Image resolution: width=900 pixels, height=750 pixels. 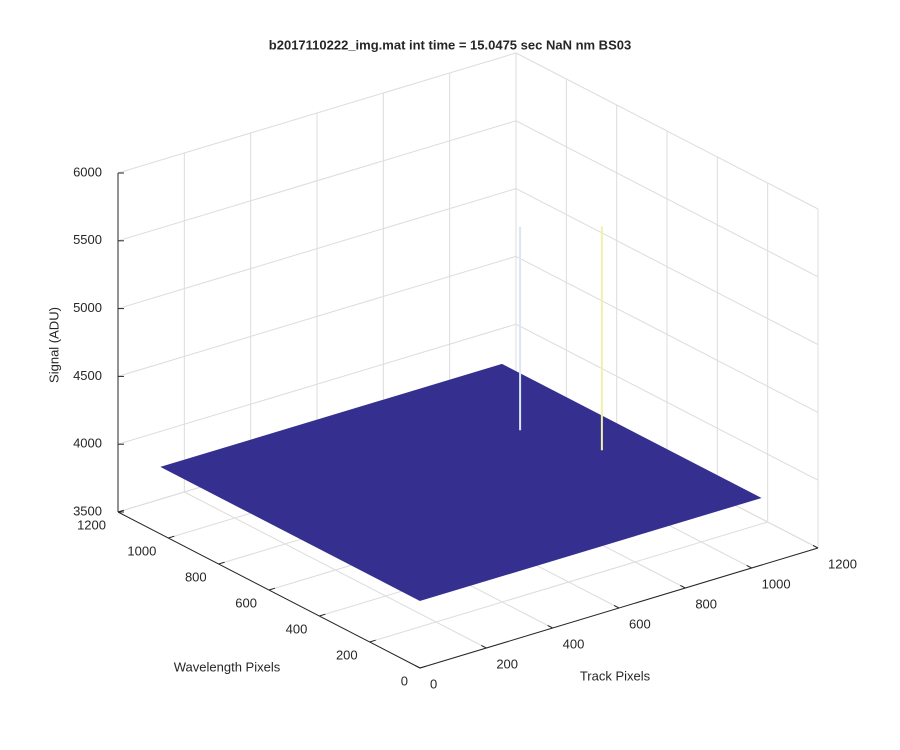 What do you see at coordinates (87, 307) in the screenshot?
I see `z-tick-label: 5000` at bounding box center [87, 307].